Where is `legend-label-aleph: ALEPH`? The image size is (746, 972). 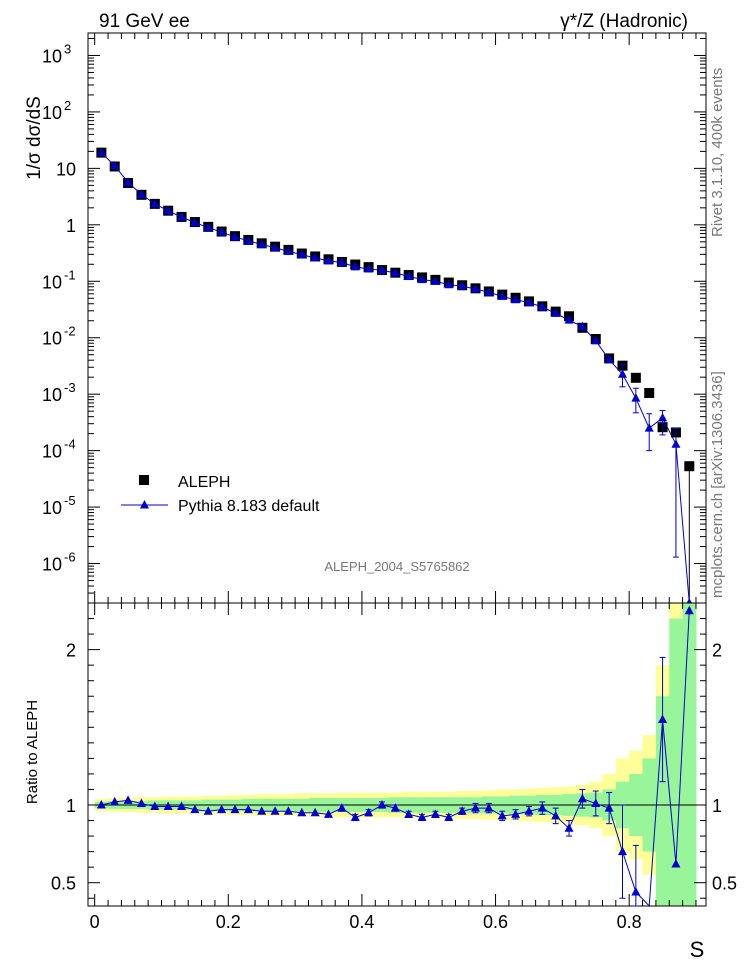
legend-label-aleph: ALEPH is located at coordinates (204, 482).